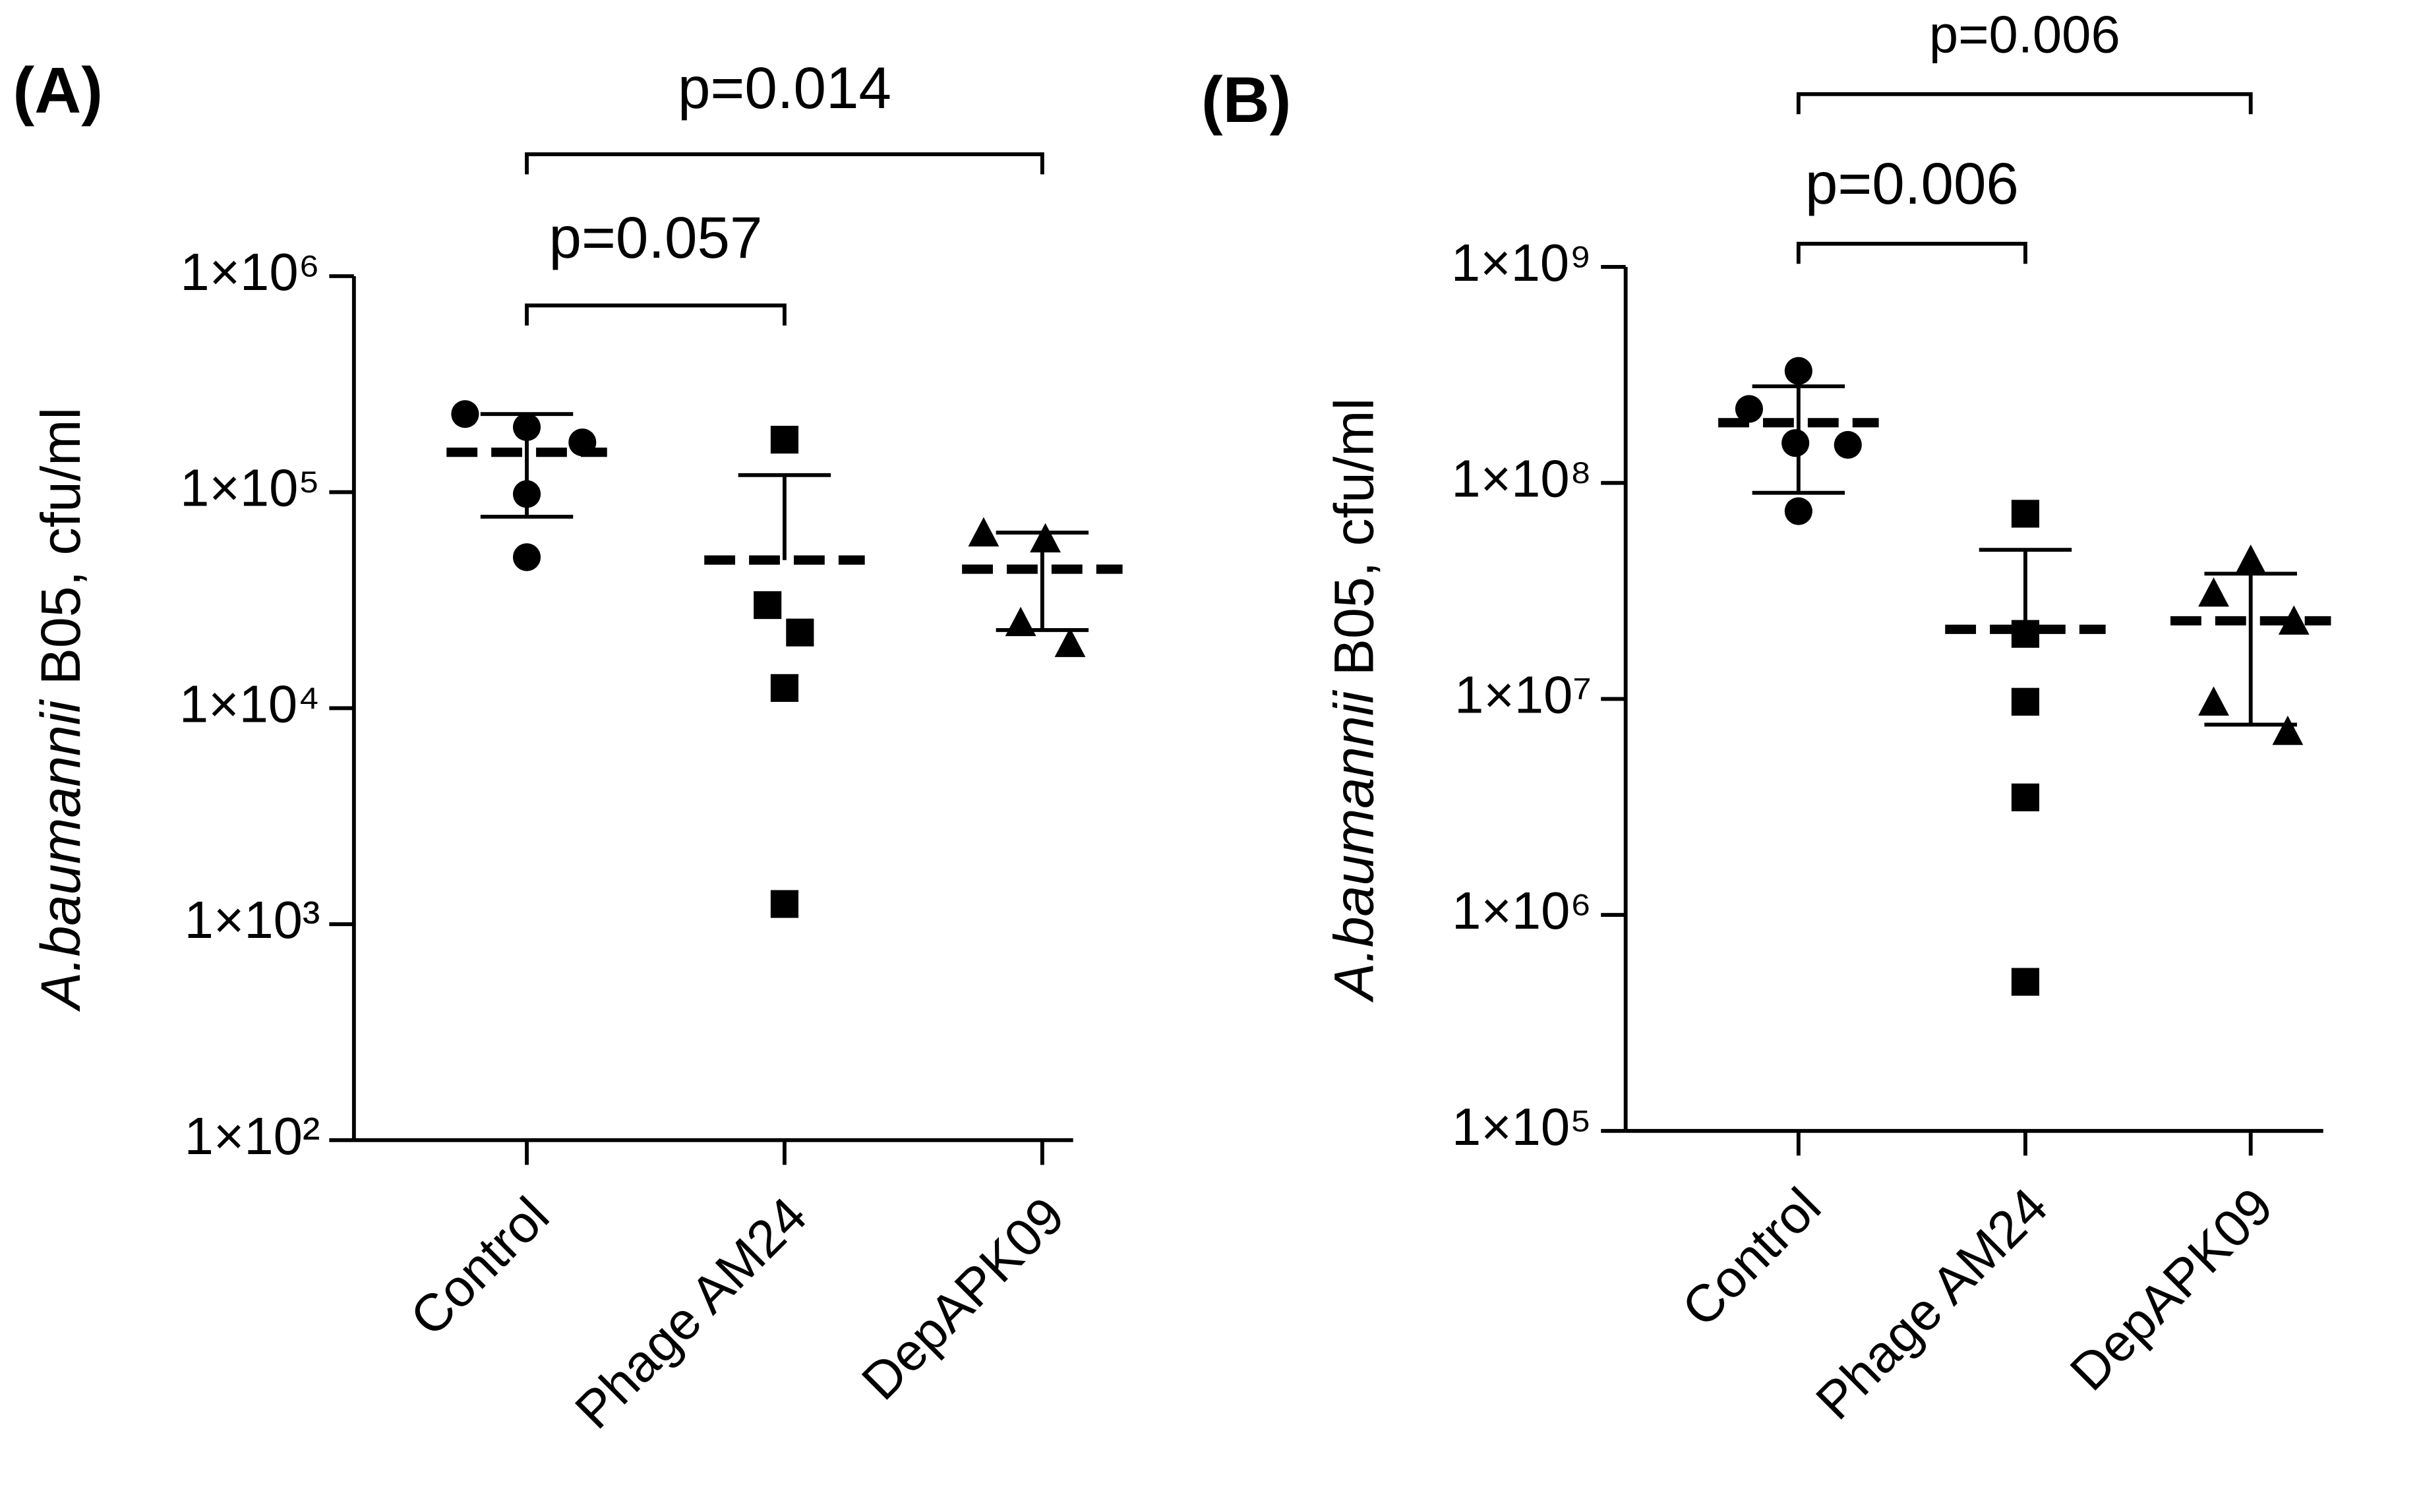  Describe the element at coordinates (655, 237) in the screenshot. I see `p-value: p=0.057` at that location.